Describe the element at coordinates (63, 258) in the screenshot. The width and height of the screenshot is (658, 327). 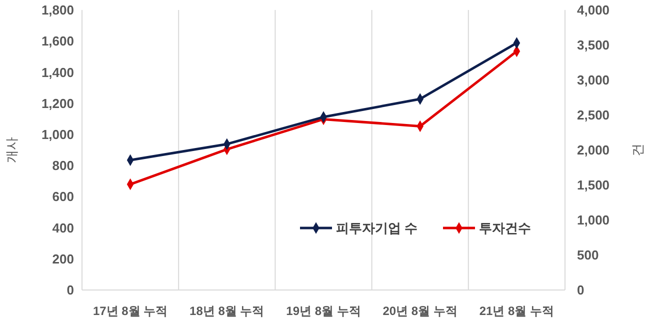
I see `y-tick-label: 200` at that location.